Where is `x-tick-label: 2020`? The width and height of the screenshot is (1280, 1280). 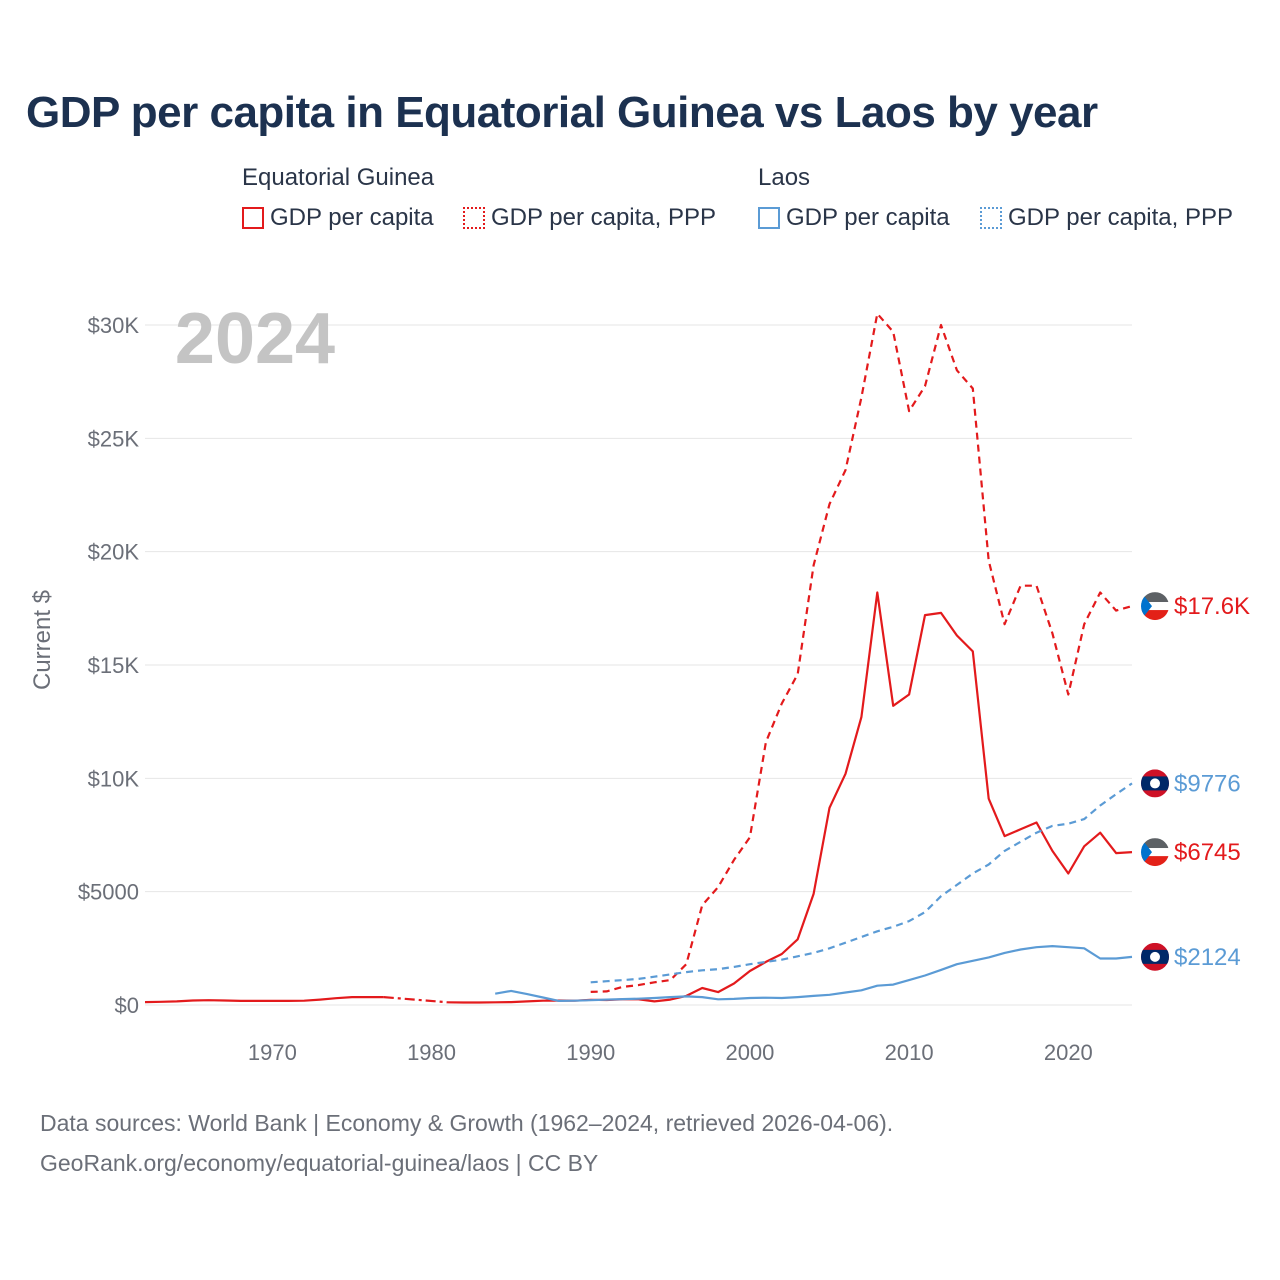
x-tick-label: 2020 is located at coordinates (1068, 1052).